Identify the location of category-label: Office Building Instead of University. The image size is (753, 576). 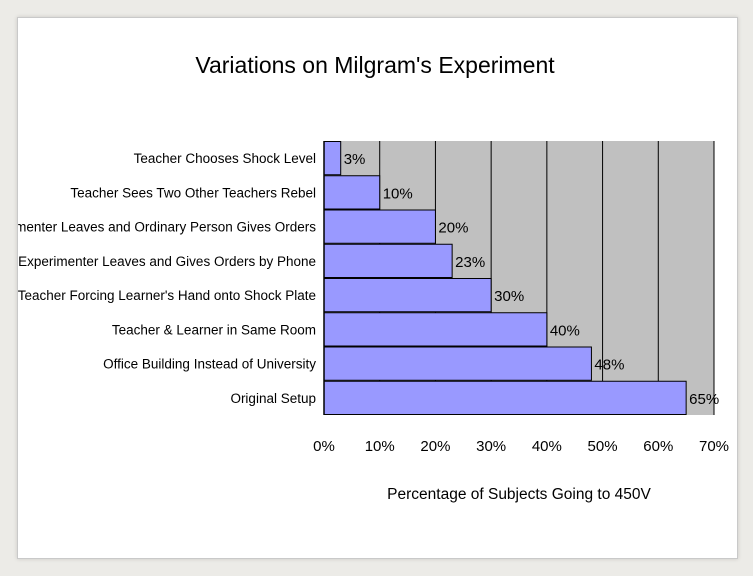
(209, 364).